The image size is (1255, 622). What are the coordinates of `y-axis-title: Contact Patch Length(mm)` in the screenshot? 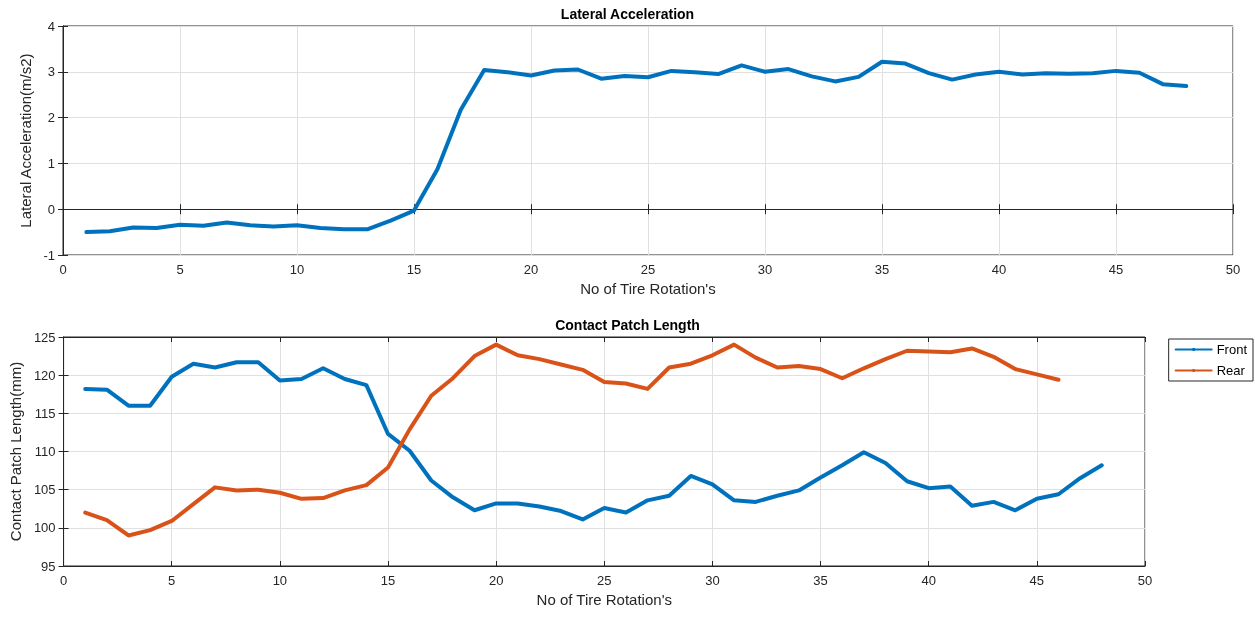 It's located at (15, 451).